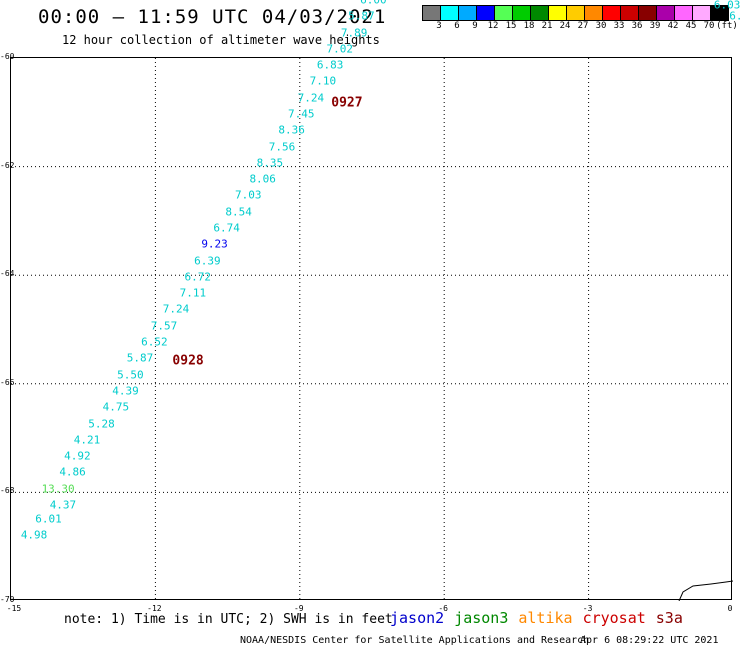 The width and height of the screenshot is (740, 650). Describe the element at coordinates (705, 590) in the screenshot. I see `coastline` at that location.